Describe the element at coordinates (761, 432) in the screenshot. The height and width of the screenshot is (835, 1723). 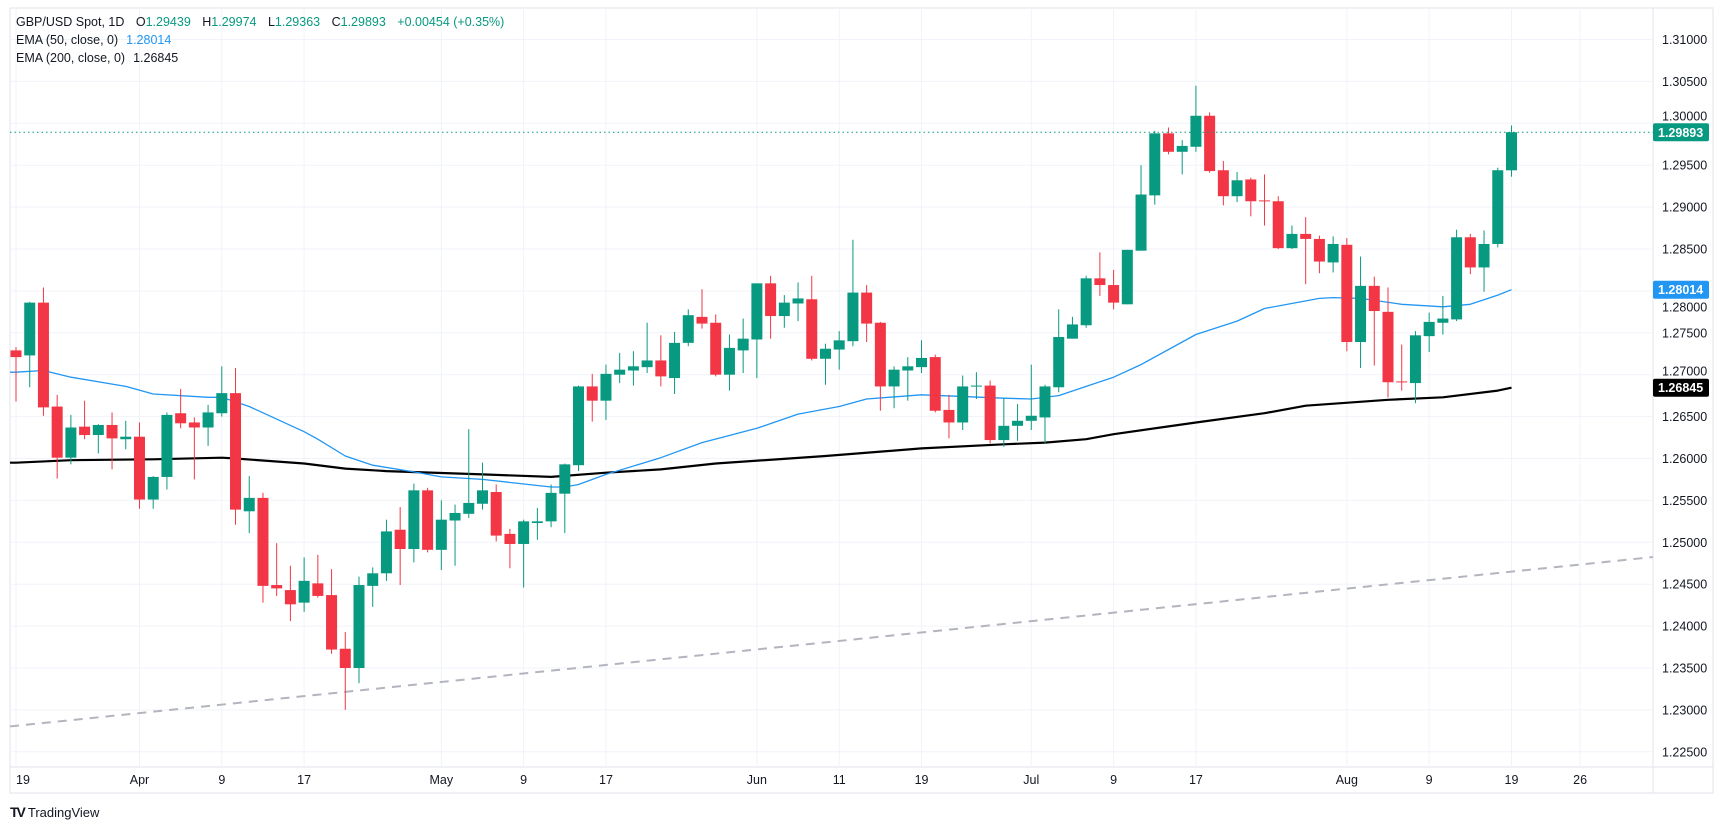
I see `ema200-line` at that location.